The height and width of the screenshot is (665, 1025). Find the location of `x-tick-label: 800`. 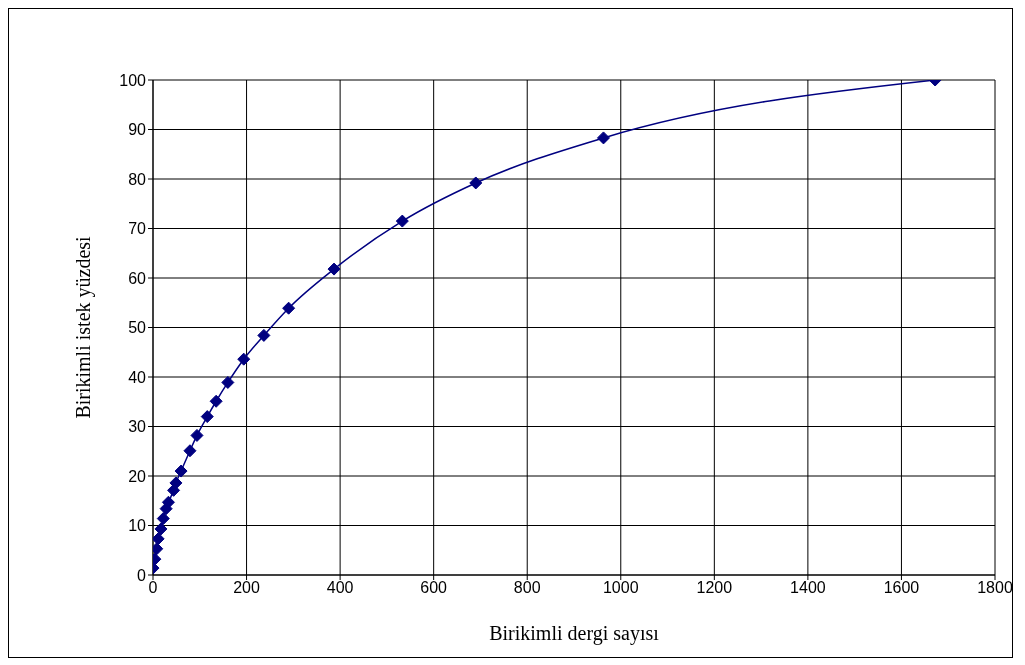

x-tick-label: 800 is located at coordinates (527, 588).